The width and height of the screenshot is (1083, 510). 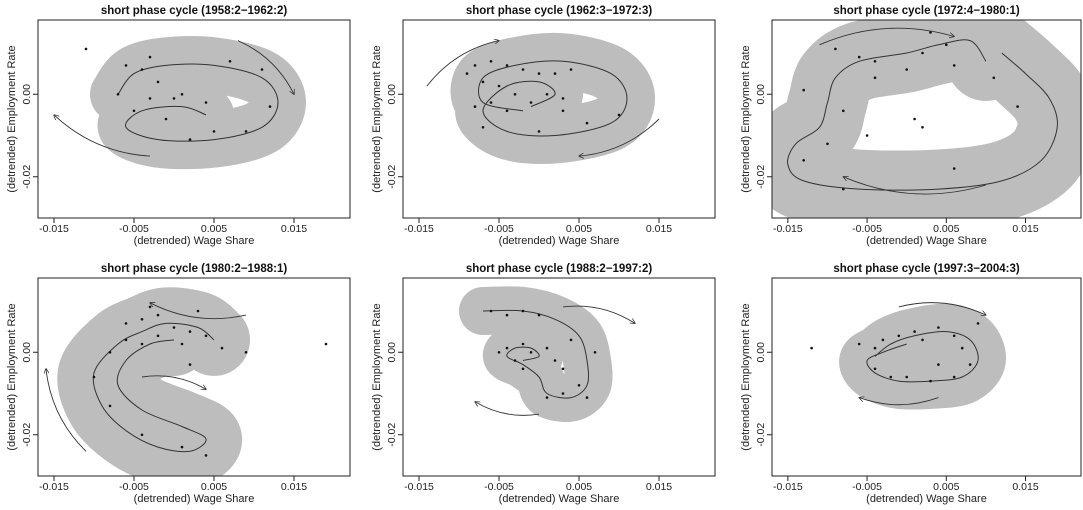 I want to click on y-tick-label: -0.02, so click(x=27, y=435).